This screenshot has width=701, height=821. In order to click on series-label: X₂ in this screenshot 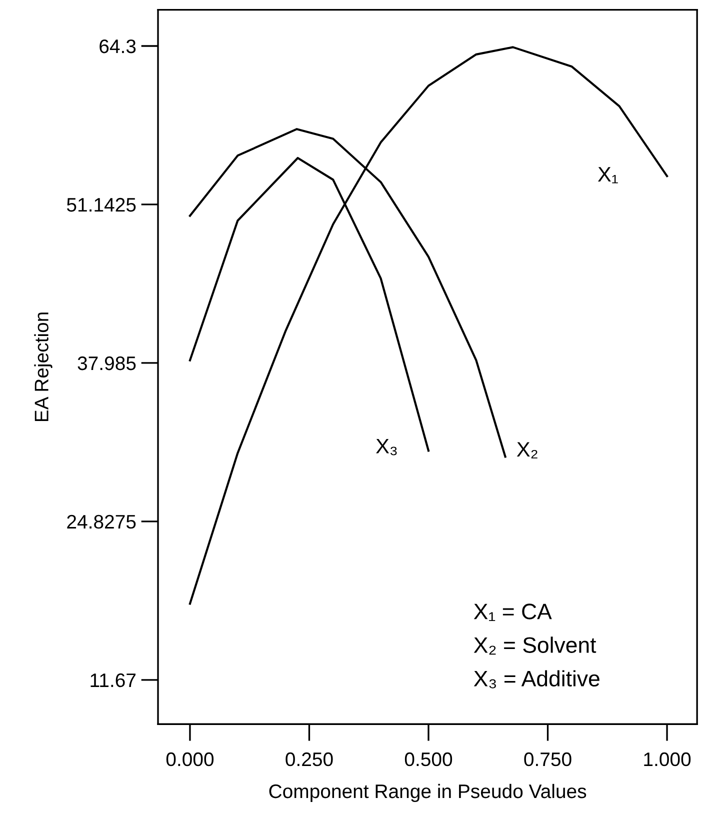, I will do `click(527, 450)`.